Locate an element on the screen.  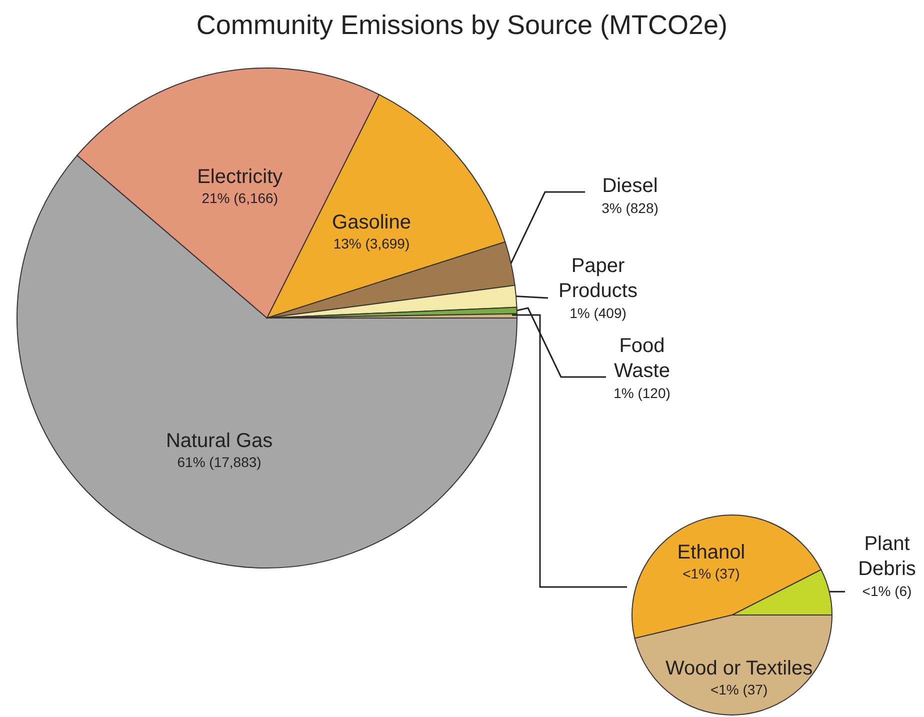
slice-label: Electricity is located at coordinates (240, 177).